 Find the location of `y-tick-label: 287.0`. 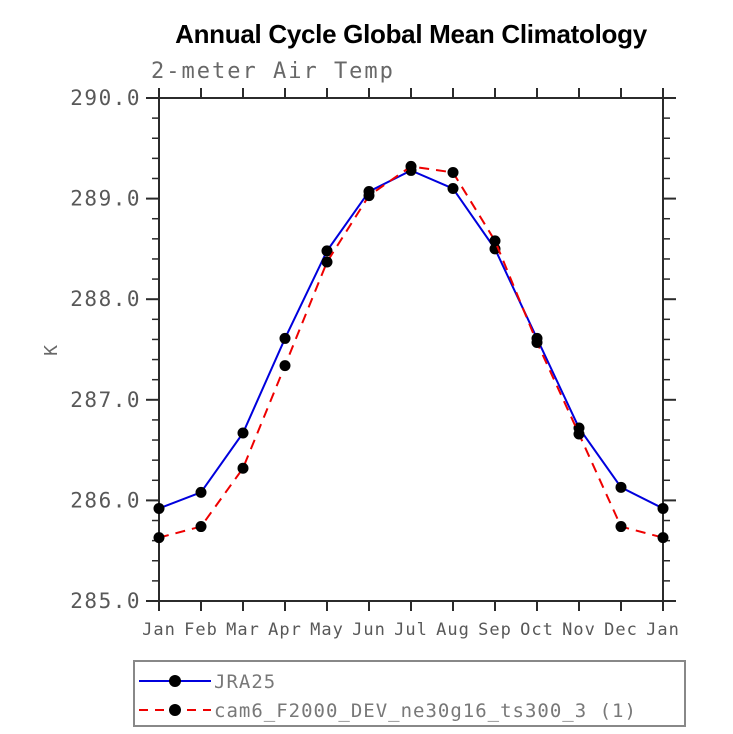

y-tick-label: 287.0 is located at coordinates (105, 400).